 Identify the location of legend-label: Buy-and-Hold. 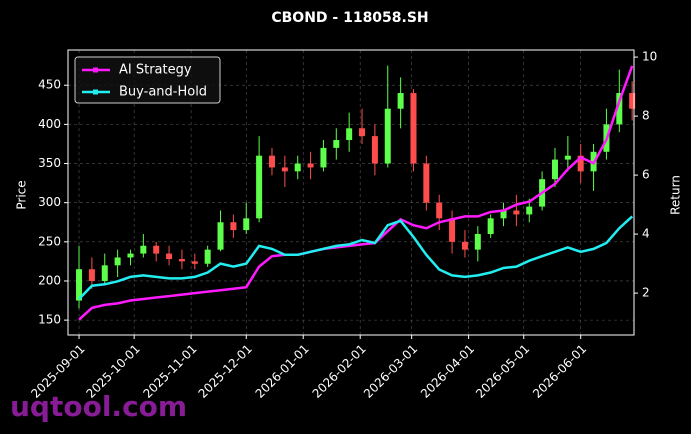
(163, 92).